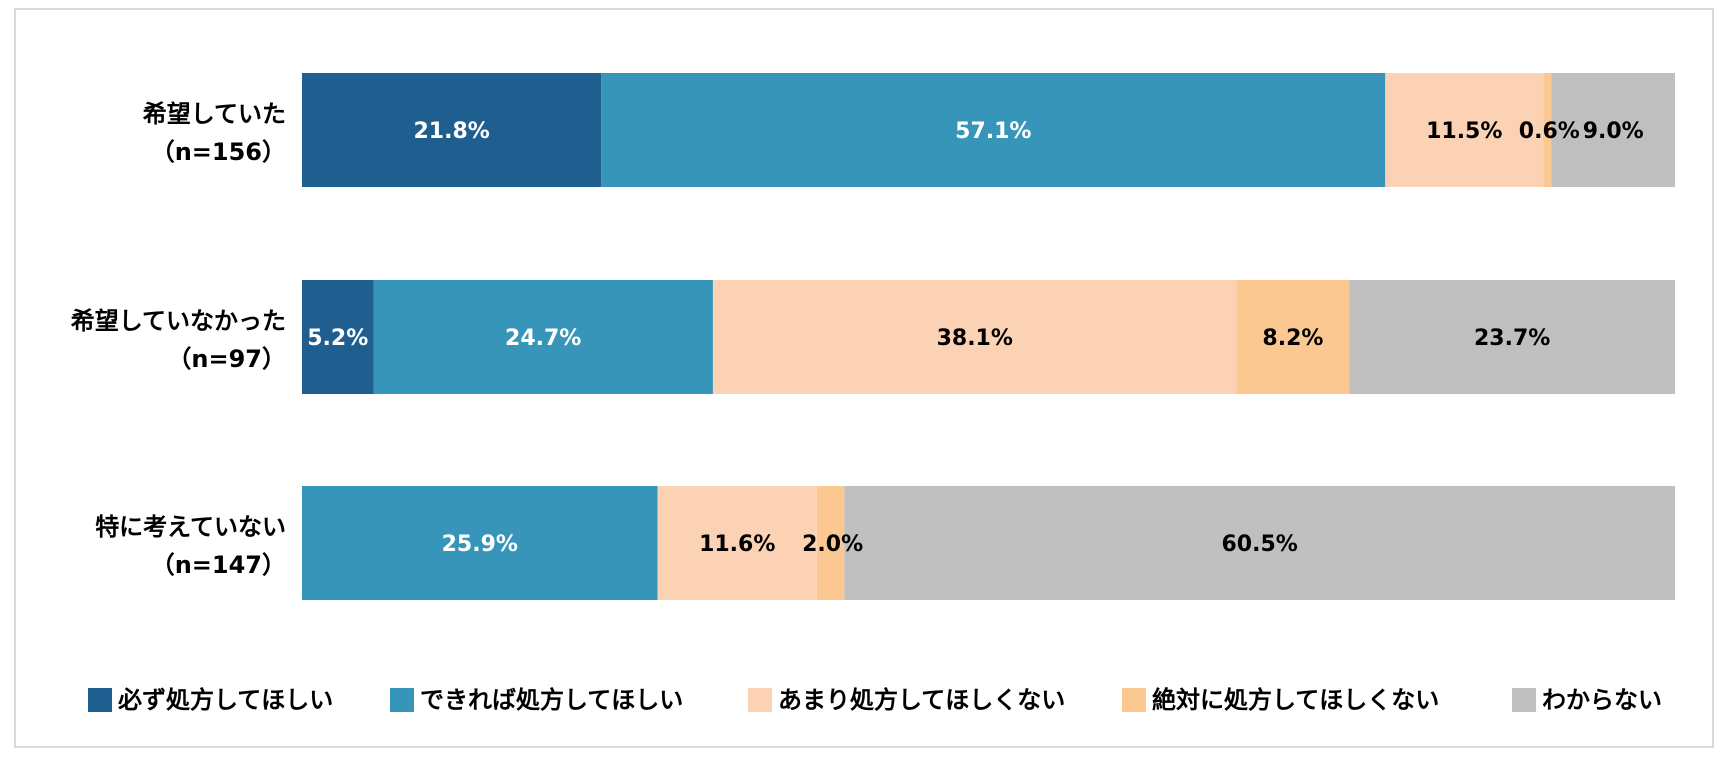 The height and width of the screenshot is (758, 1728). What do you see at coordinates (1602, 700) in the screenshot?
I see `legend-label: わからない` at bounding box center [1602, 700].